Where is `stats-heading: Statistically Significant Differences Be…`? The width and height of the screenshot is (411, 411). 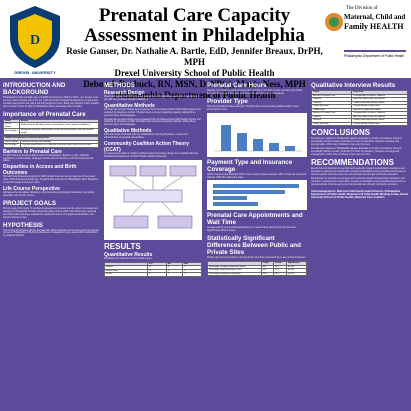
stats-heading: Statistically Significant Differences Be… is located at coordinates (254, 246).